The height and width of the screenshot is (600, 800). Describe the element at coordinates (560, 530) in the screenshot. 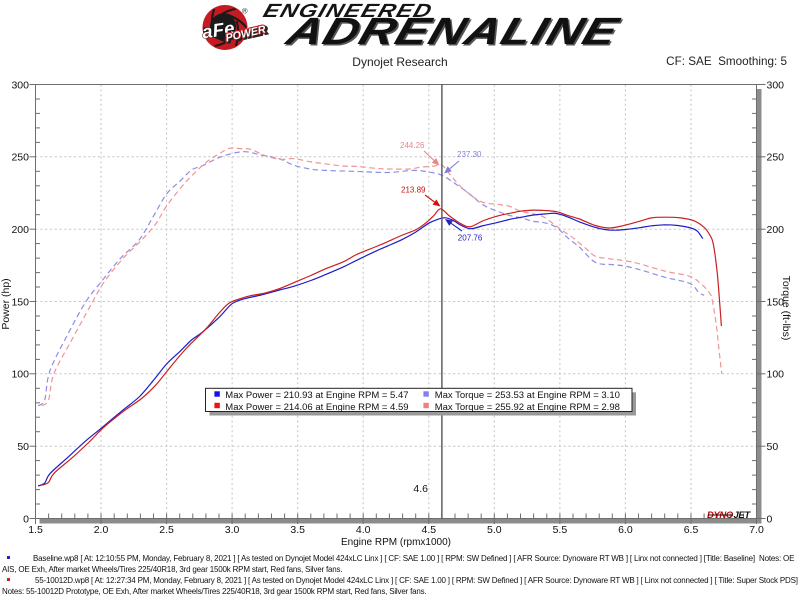

I see `svg-text: 5.5` at that location.